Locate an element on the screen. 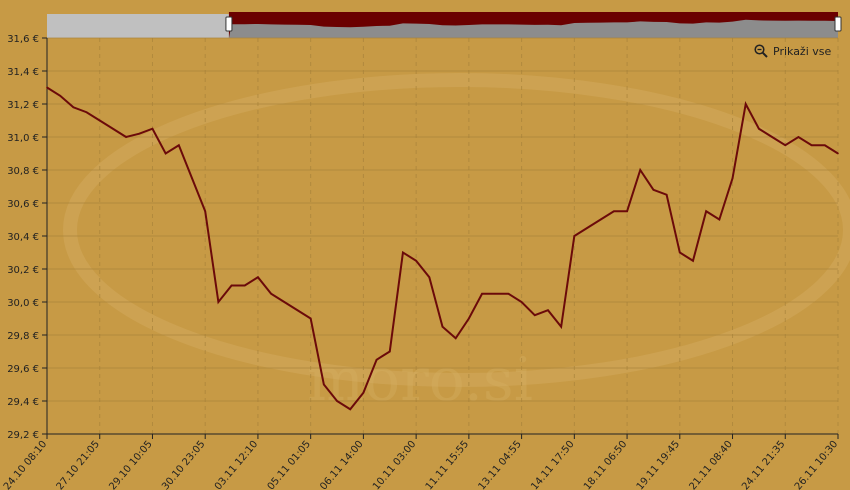 This screenshot has height=490, width=850. y-tick-label: 29,8 € is located at coordinates (23, 336).